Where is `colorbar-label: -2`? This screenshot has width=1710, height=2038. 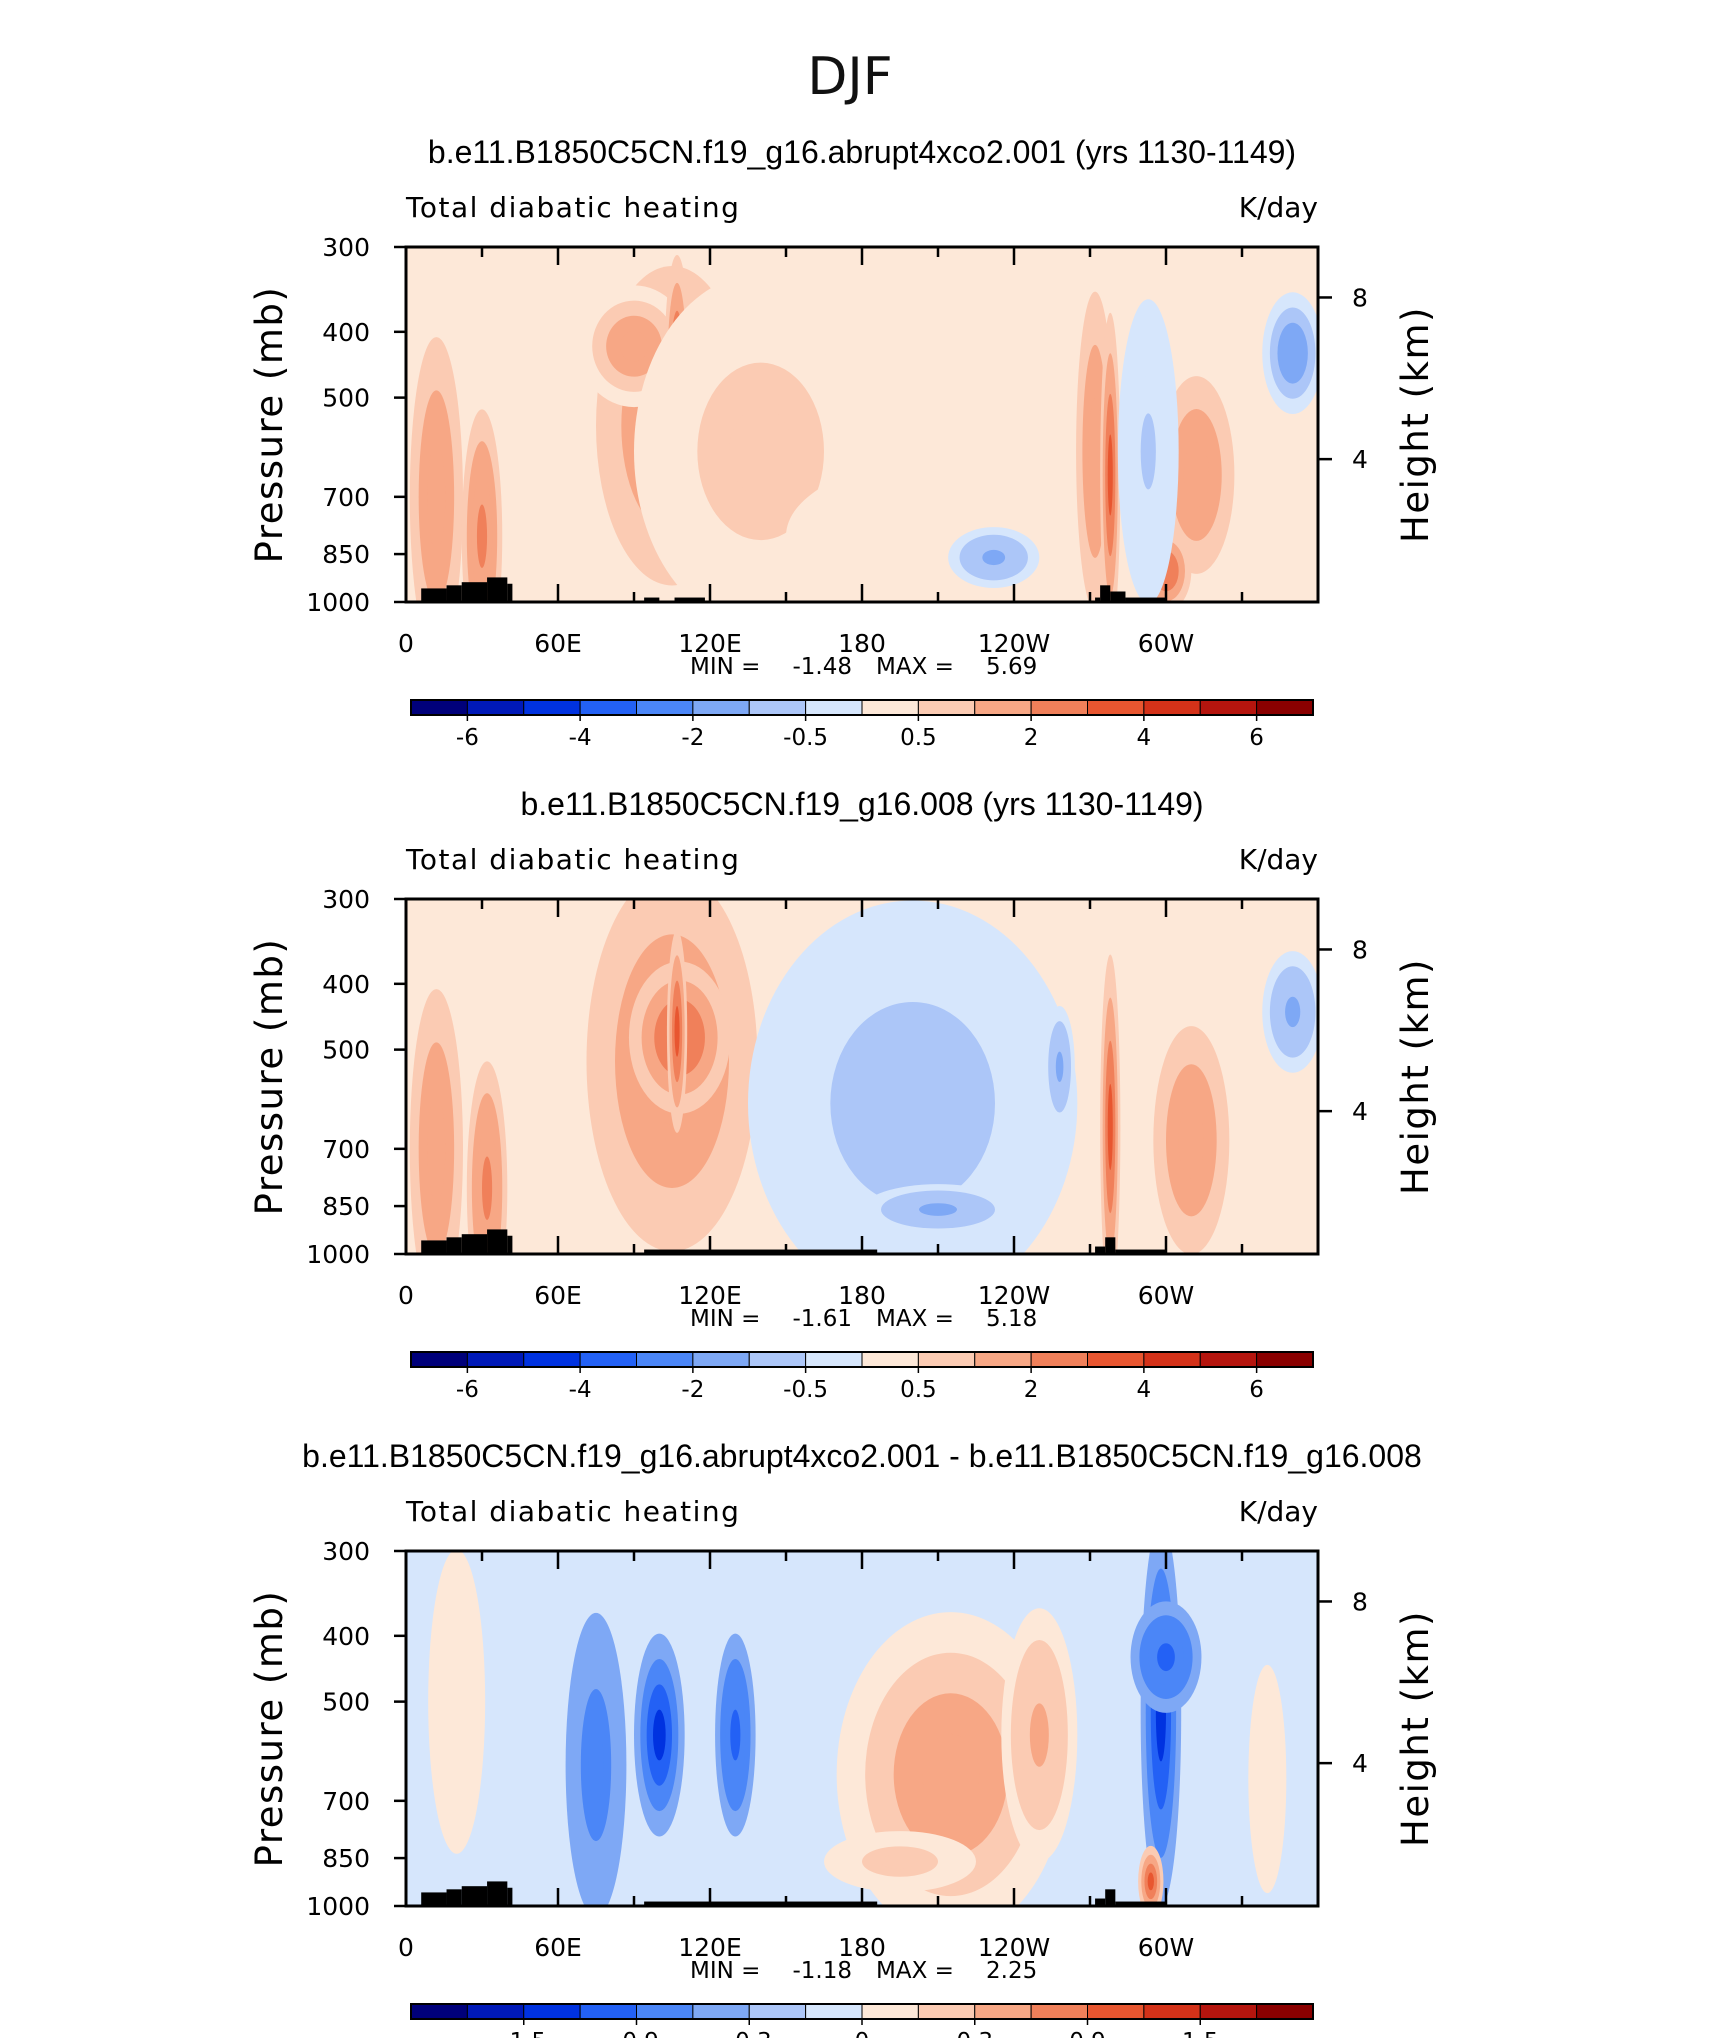
colorbar-label: -2 is located at coordinates (692, 1390).